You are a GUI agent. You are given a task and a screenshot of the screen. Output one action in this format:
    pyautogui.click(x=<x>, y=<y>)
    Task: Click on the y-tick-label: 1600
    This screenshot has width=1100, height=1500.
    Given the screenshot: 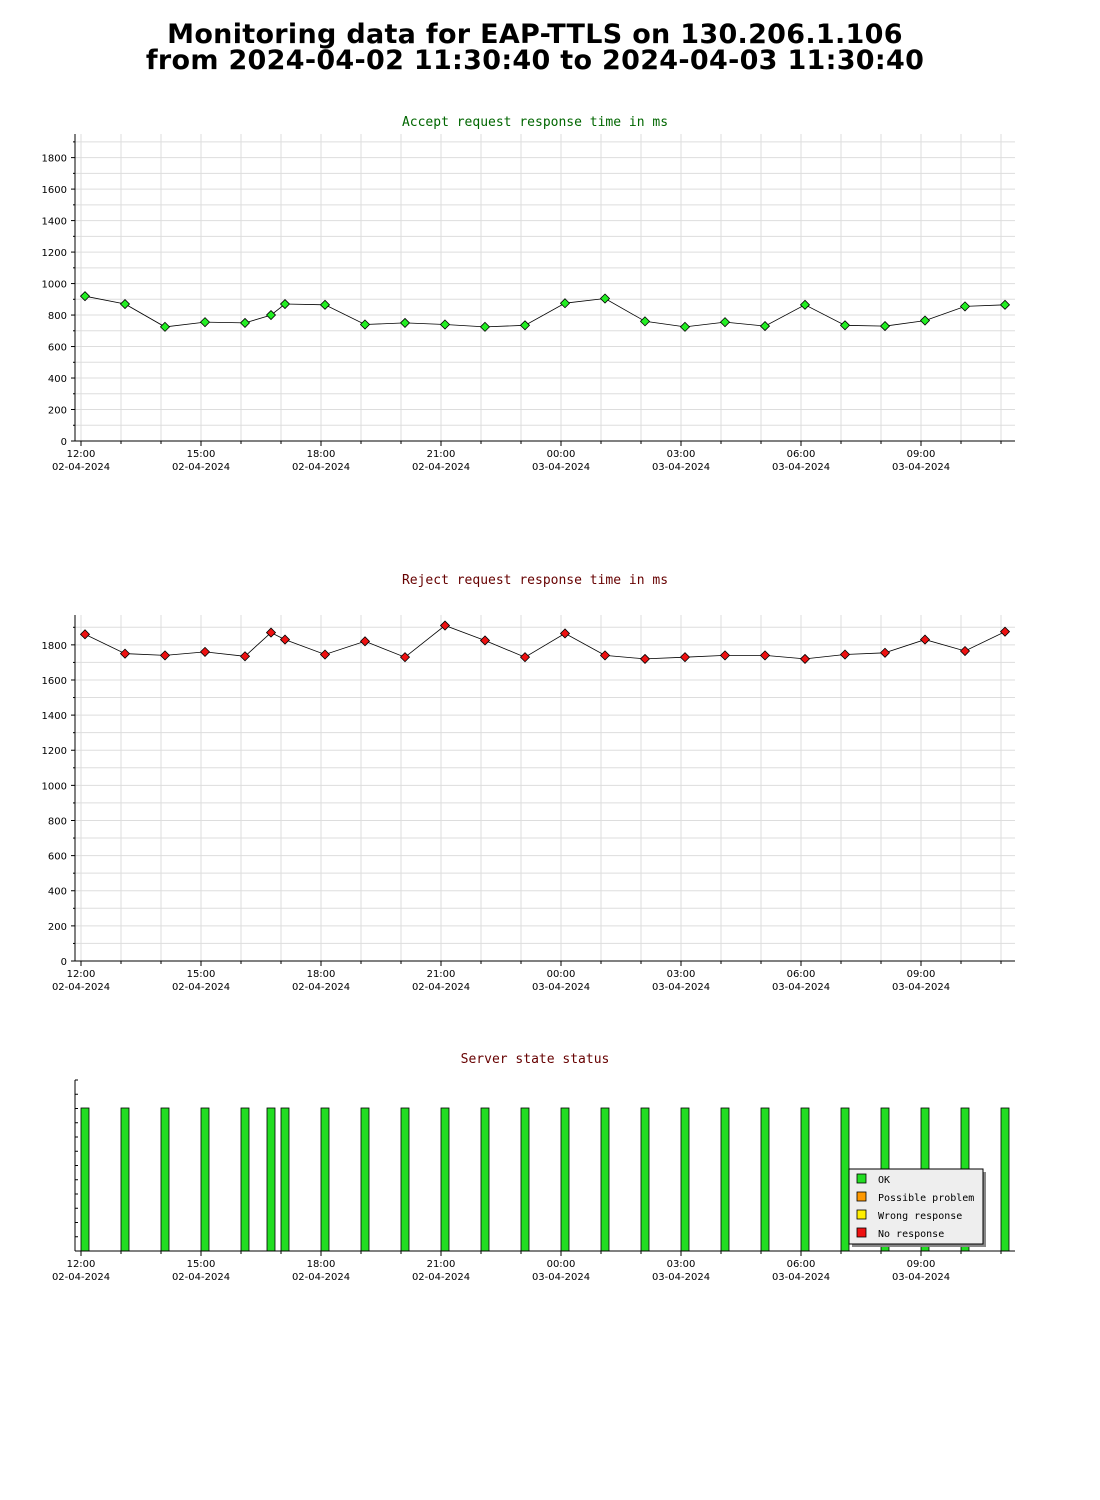 What is the action you would take?
    pyautogui.click(x=54, y=190)
    